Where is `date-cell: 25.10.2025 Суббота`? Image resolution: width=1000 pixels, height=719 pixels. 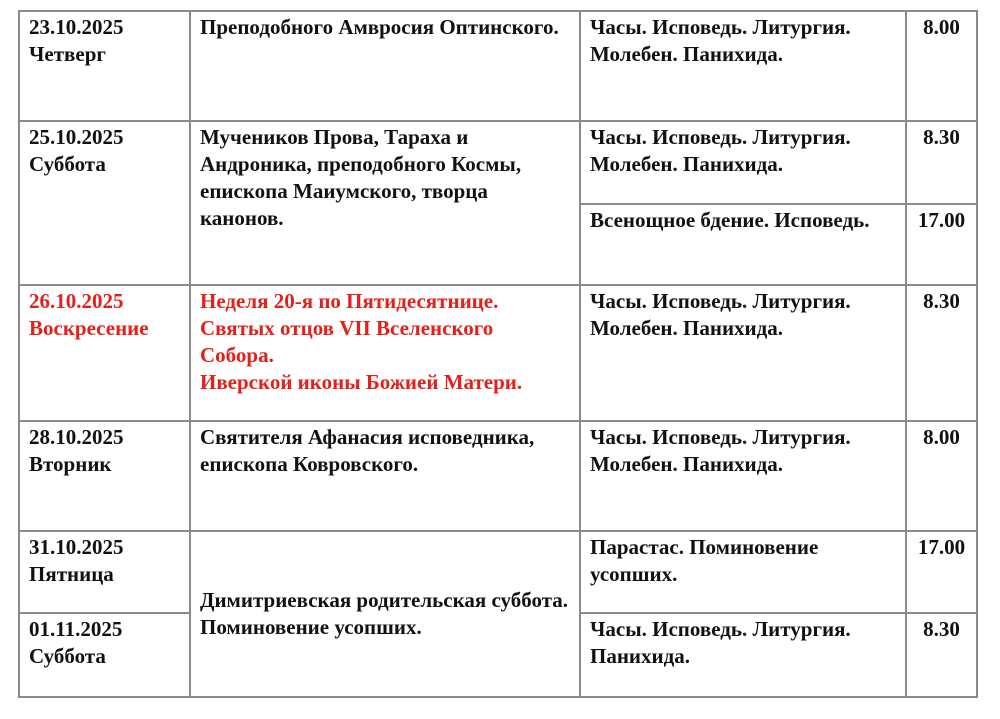
date-cell: 25.10.2025 Суббота is located at coordinates (104, 203).